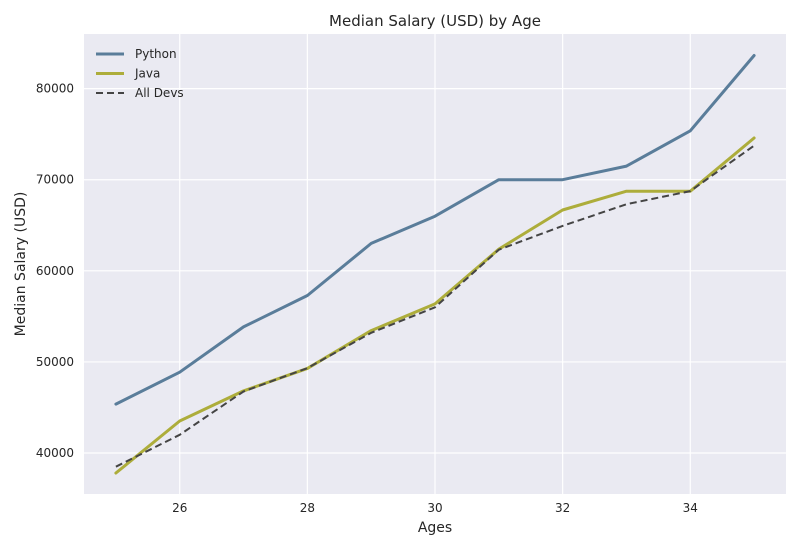 This screenshot has width=800, height=550. What do you see at coordinates (562, 508) in the screenshot?
I see `x-tick-label: 32` at bounding box center [562, 508].